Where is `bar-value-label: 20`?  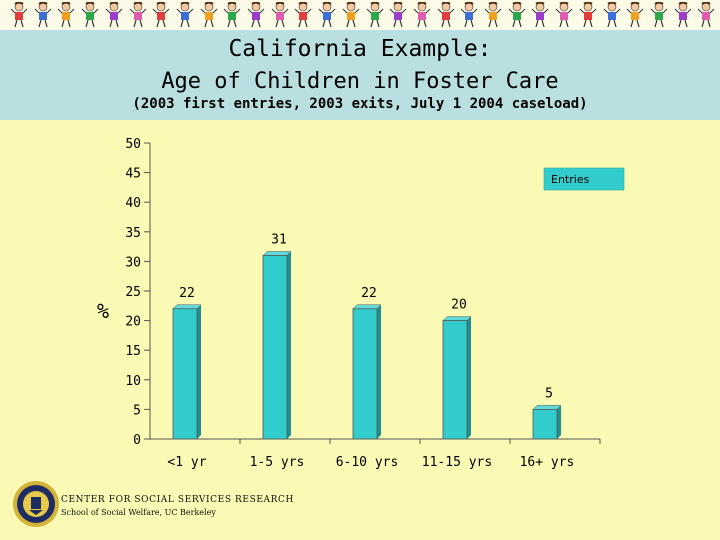
bar-value-label: 20 is located at coordinates (459, 305).